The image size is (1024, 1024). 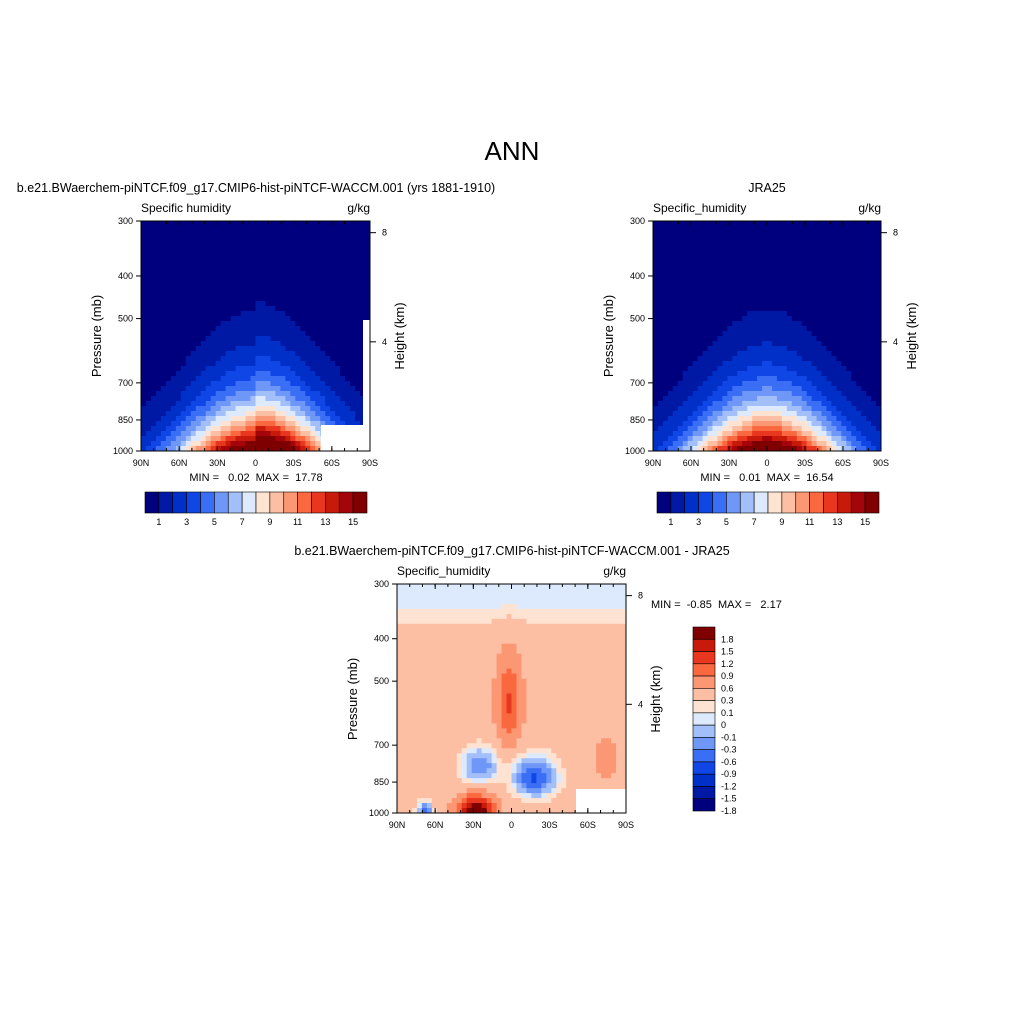 What do you see at coordinates (125, 276) in the screenshot?
I see `panel-model-ytick-label: 400` at bounding box center [125, 276].